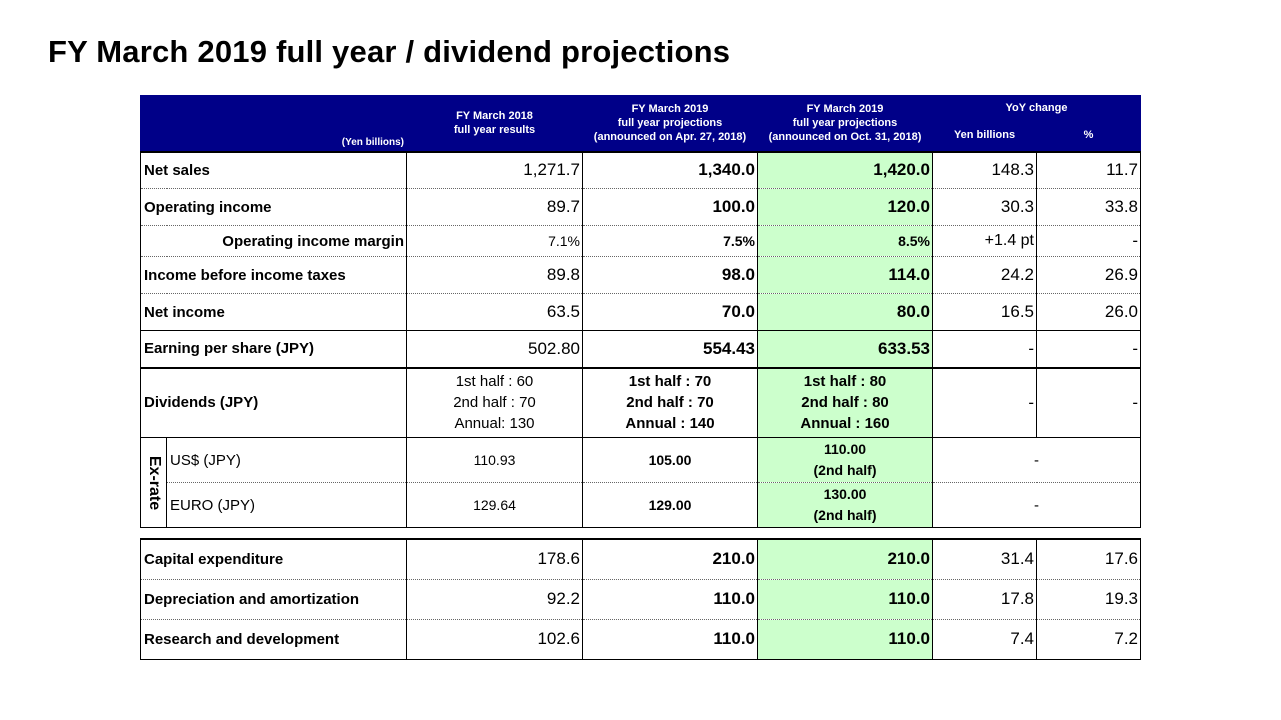 This screenshot has height=720, width=1281. Describe the element at coordinates (670, 312) in the screenshot. I see `cell-apr: 70.0` at that location.